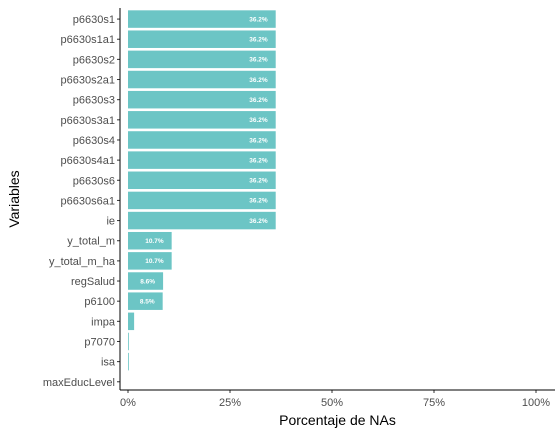 The height and width of the screenshot is (435, 560). What do you see at coordinates (131, 321) in the screenshot?
I see `bar-impa` at bounding box center [131, 321].